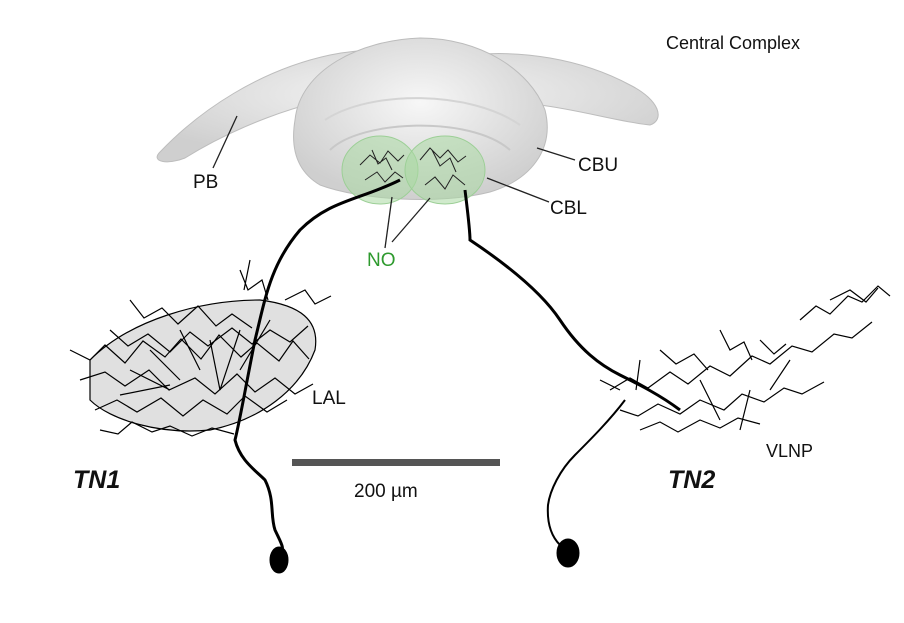 Image resolution: width=904 pixels, height=623 pixels. I want to click on tn1-label: TN1, so click(97, 480).